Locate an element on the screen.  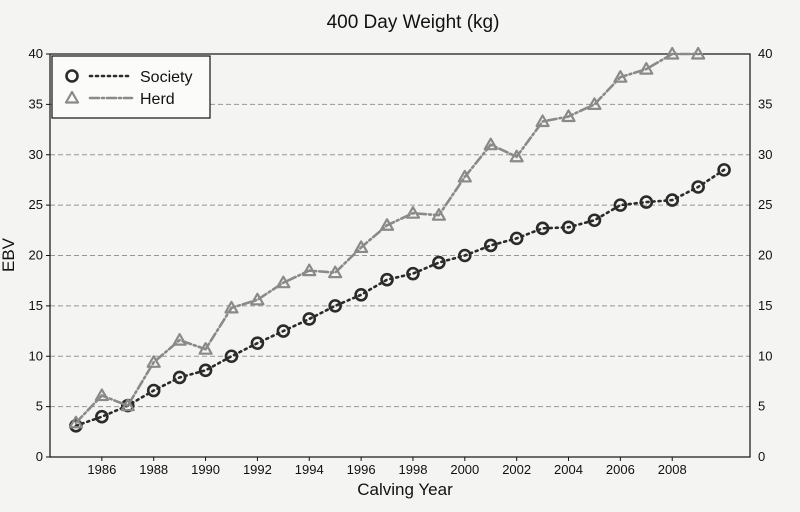
society-point-1988 is located at coordinates (153, 390).